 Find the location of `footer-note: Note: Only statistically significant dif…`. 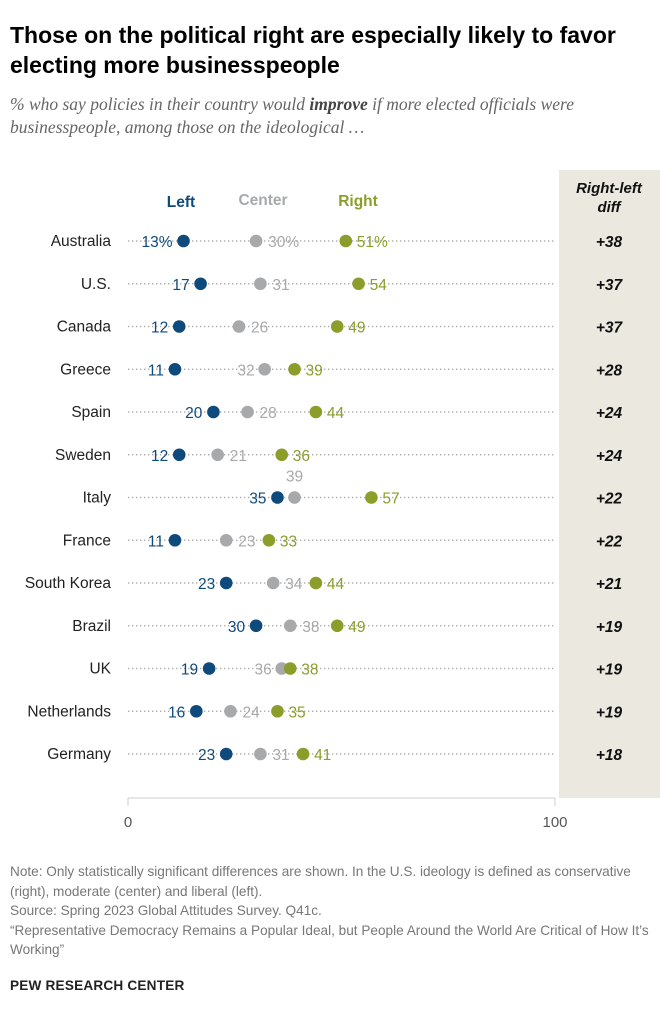

footer-note: Note: Only statistically significant dif… is located at coordinates (320, 881).